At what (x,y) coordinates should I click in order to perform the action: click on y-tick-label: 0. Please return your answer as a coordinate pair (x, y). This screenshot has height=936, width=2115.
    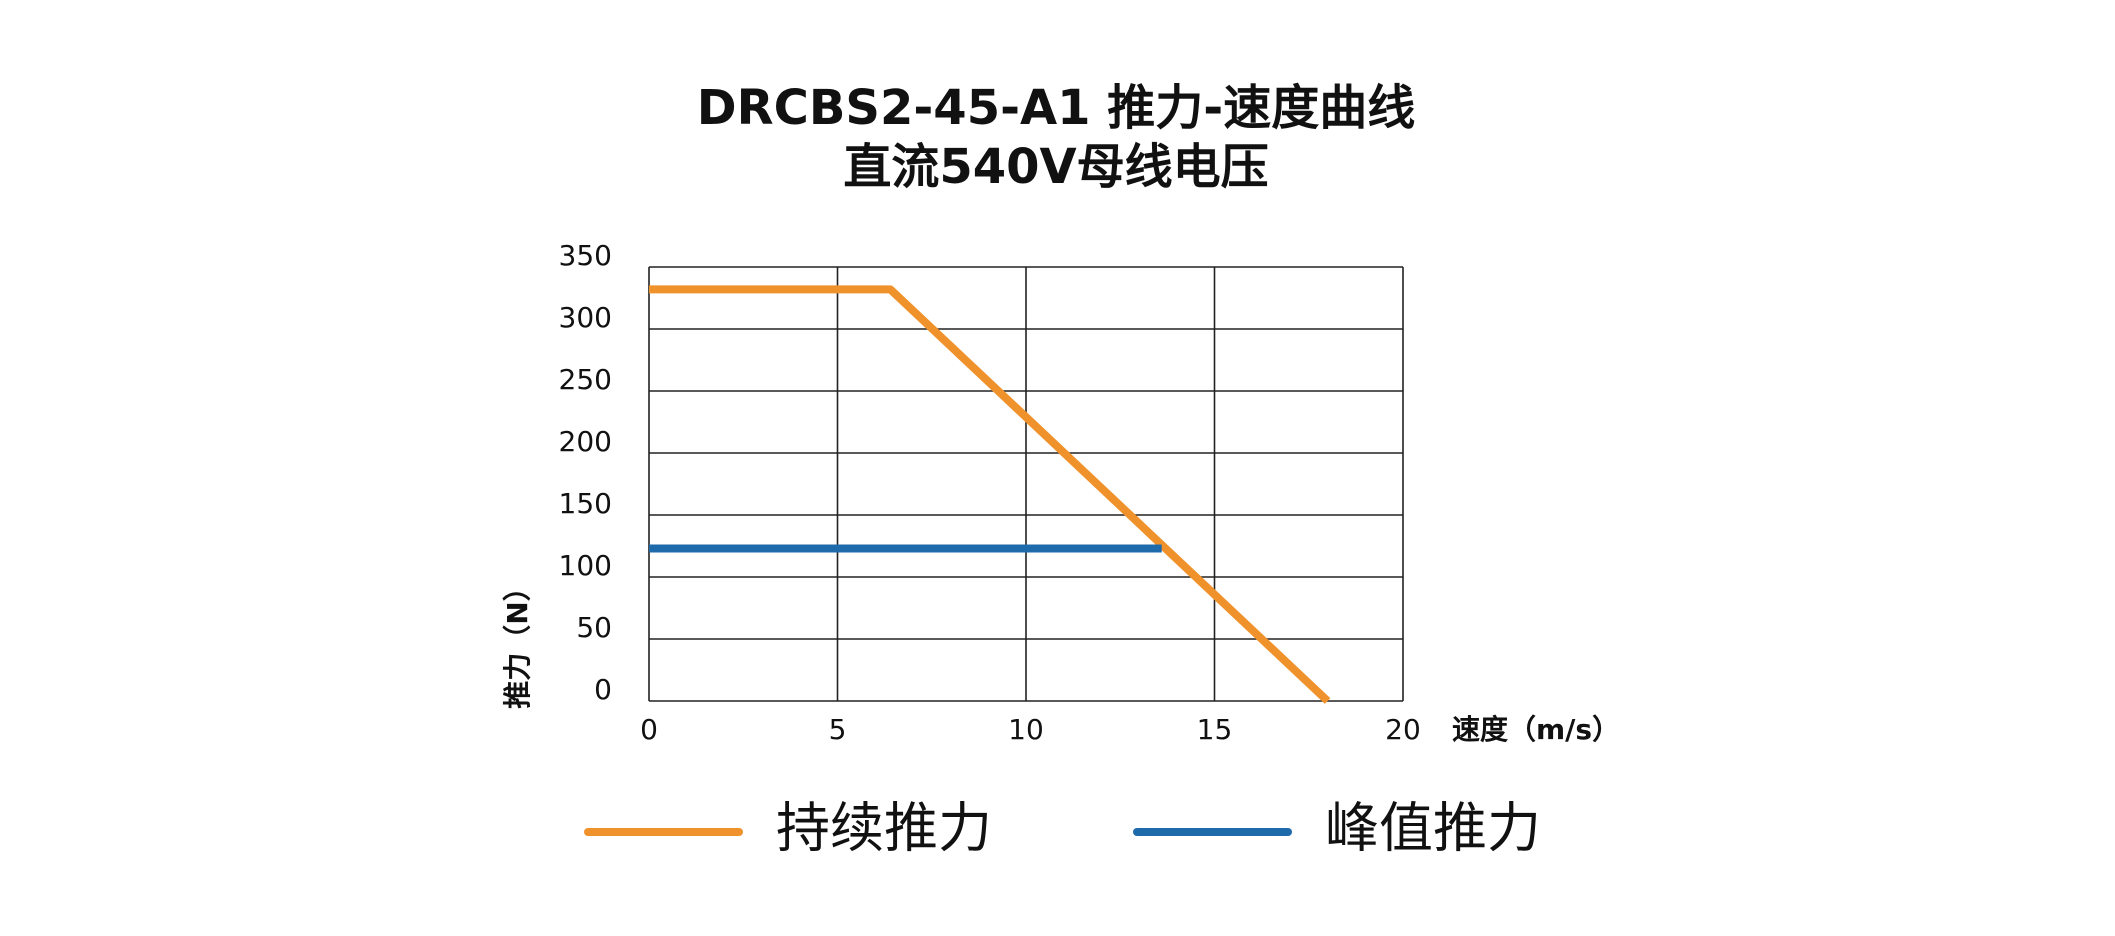
    Looking at the image, I should click on (603, 689).